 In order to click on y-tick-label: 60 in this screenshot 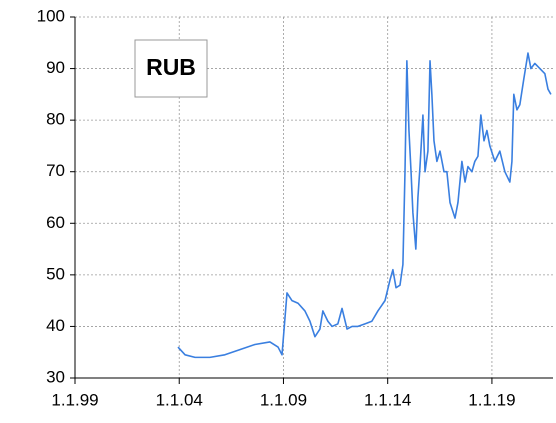, I will do `click(55, 222)`.